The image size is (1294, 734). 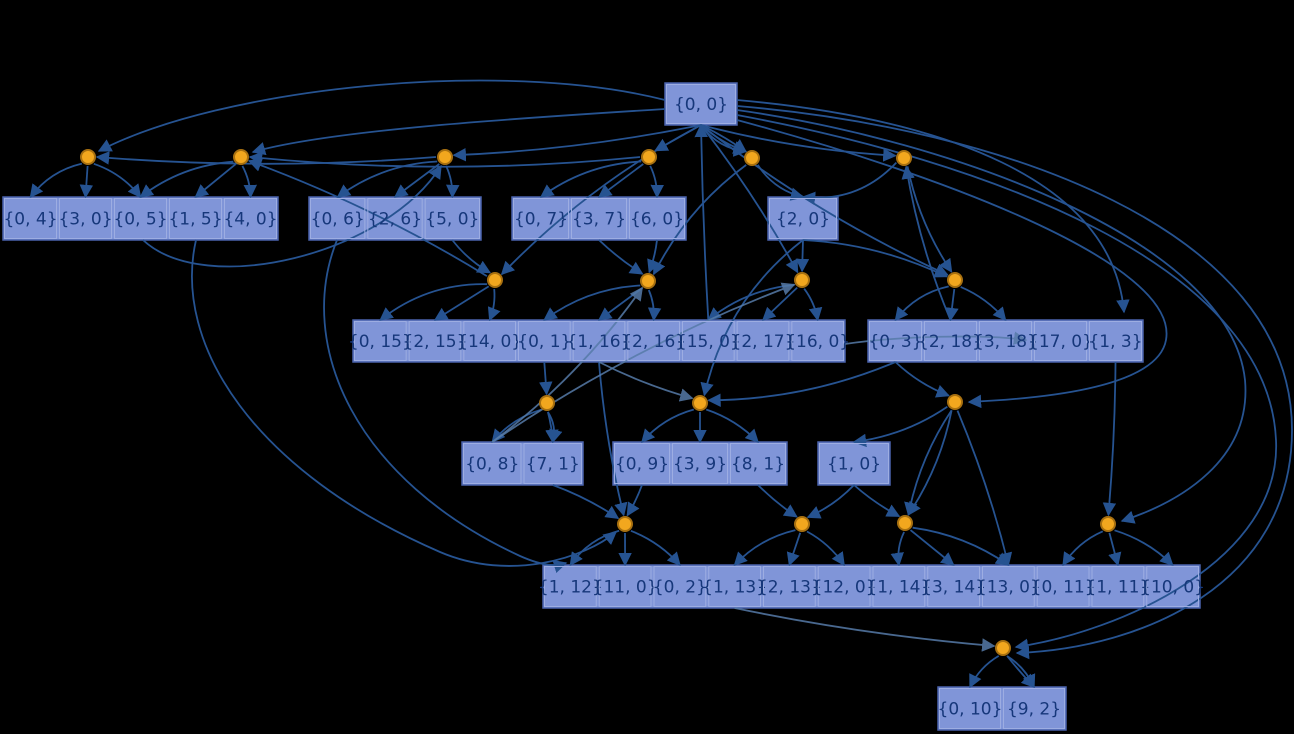 I want to click on record-cell-label: {2, 16}, so click(x=653, y=342).